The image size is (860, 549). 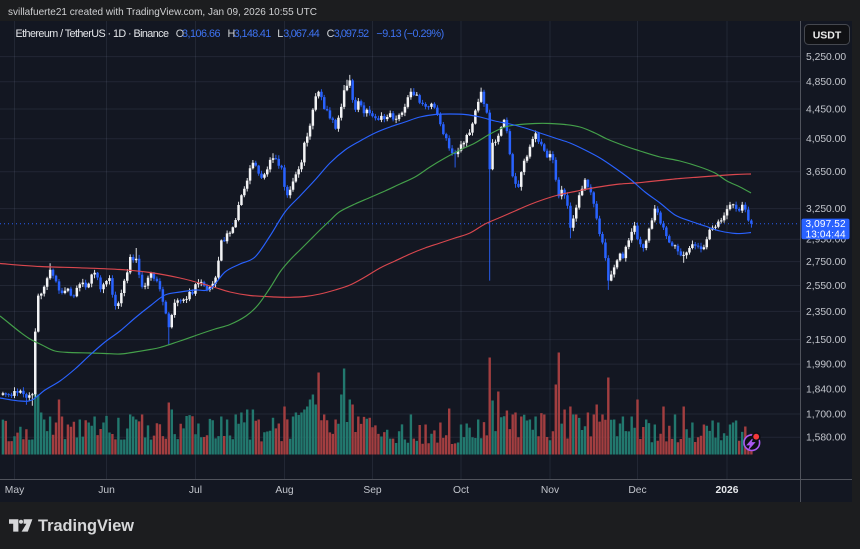 I want to click on svg-text: 3,106.66, so click(x=201, y=34).